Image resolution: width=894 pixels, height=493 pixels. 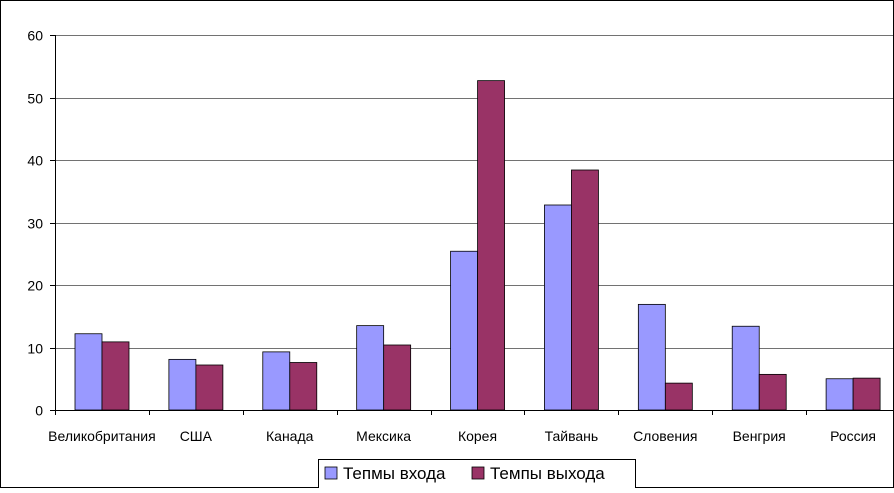 I want to click on legend: Тепмы входа Темпы выхода, so click(x=477, y=474).